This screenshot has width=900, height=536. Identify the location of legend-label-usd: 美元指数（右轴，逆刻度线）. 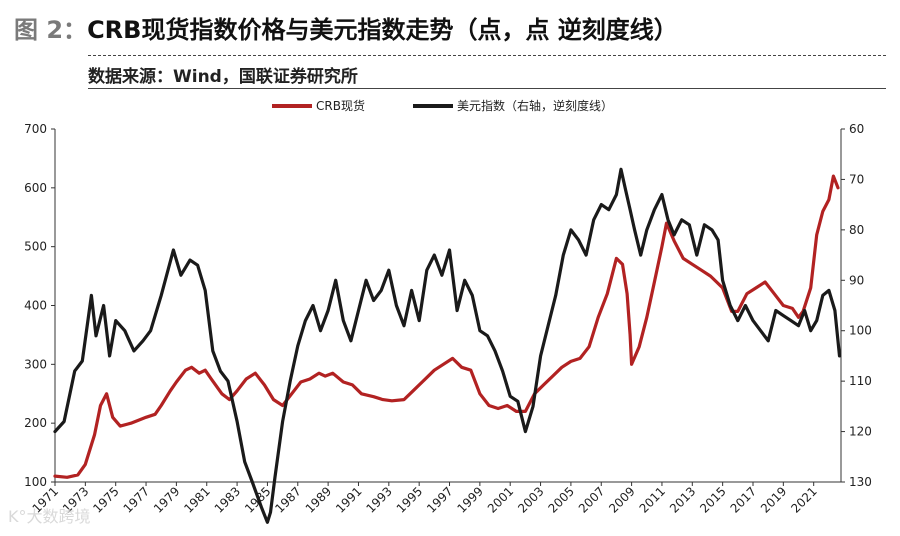
(535, 105).